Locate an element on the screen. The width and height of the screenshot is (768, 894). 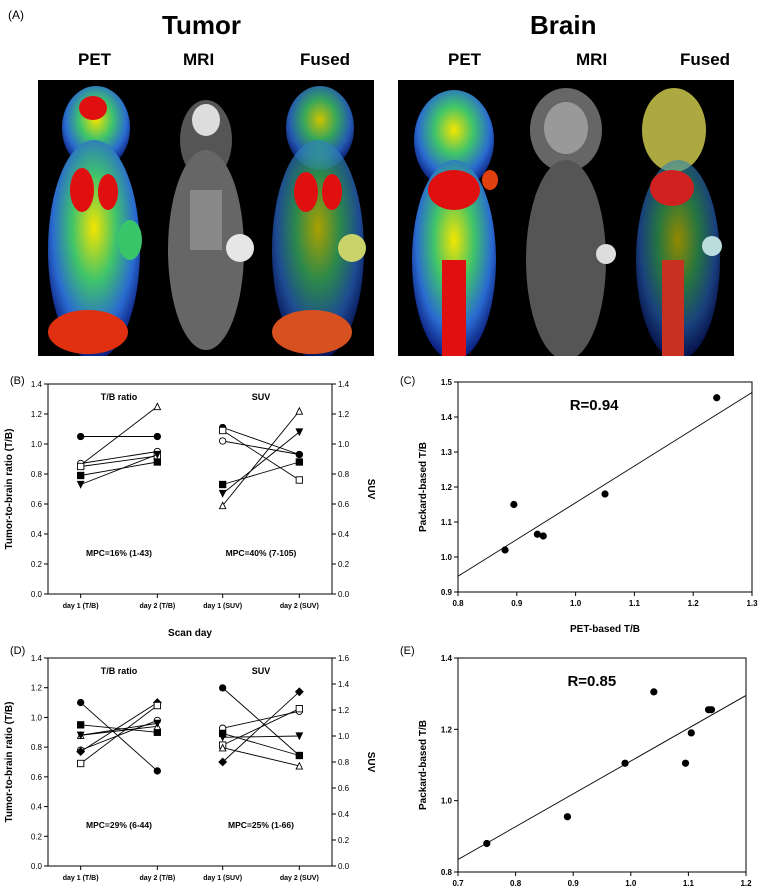
y-tick-label: 1.2 is located at coordinates (447, 487).